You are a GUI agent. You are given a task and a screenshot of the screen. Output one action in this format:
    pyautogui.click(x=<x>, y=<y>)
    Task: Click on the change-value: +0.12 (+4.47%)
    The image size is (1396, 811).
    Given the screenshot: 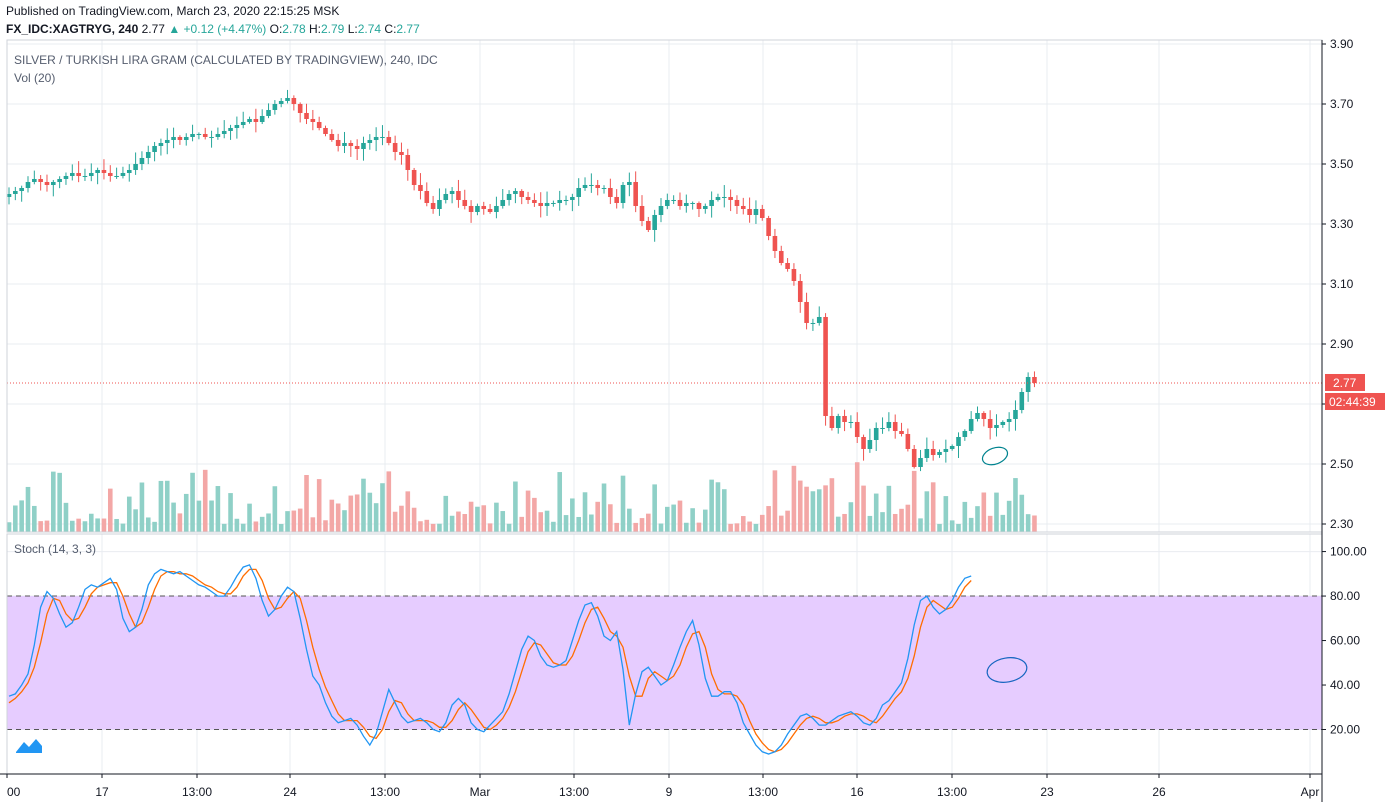 What is the action you would take?
    pyautogui.click(x=225, y=29)
    